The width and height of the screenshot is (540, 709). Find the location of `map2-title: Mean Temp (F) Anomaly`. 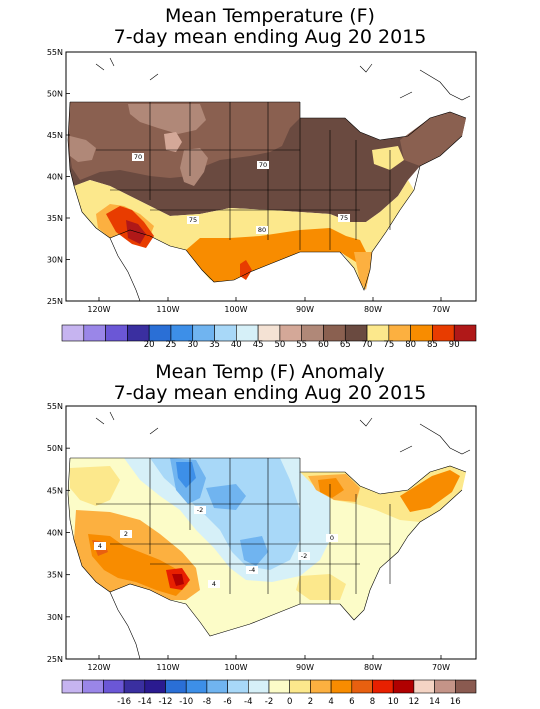

map2-title: Mean Temp (F) Anomaly is located at coordinates (270, 372).